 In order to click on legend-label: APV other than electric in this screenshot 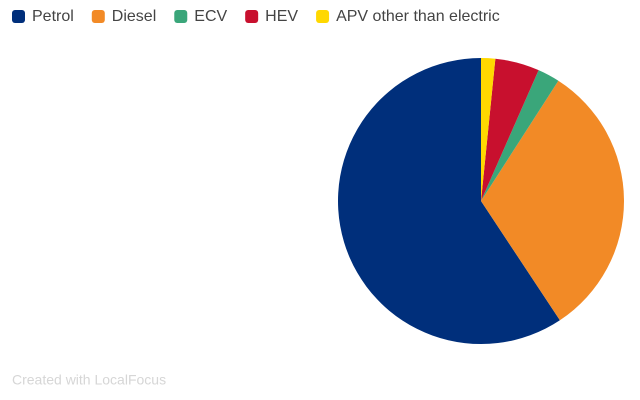, I will do `click(418, 16)`.